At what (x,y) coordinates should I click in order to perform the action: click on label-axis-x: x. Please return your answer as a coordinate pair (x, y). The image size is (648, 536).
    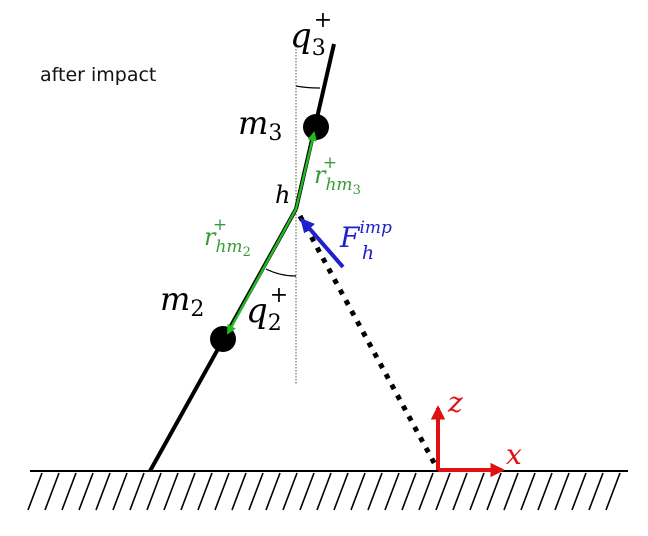
    Looking at the image, I should click on (514, 454).